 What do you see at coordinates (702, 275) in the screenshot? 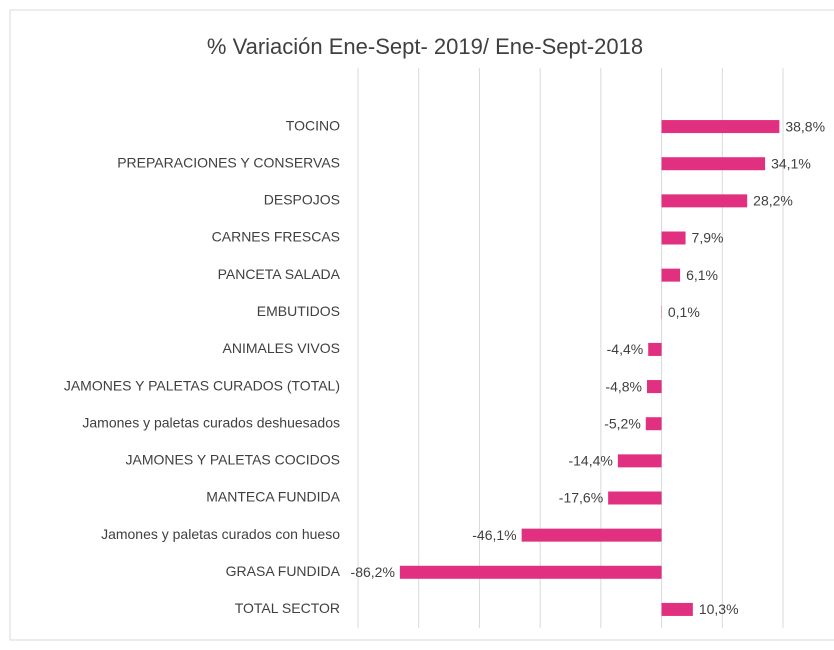
I see `data-label: 6,1%` at bounding box center [702, 275].